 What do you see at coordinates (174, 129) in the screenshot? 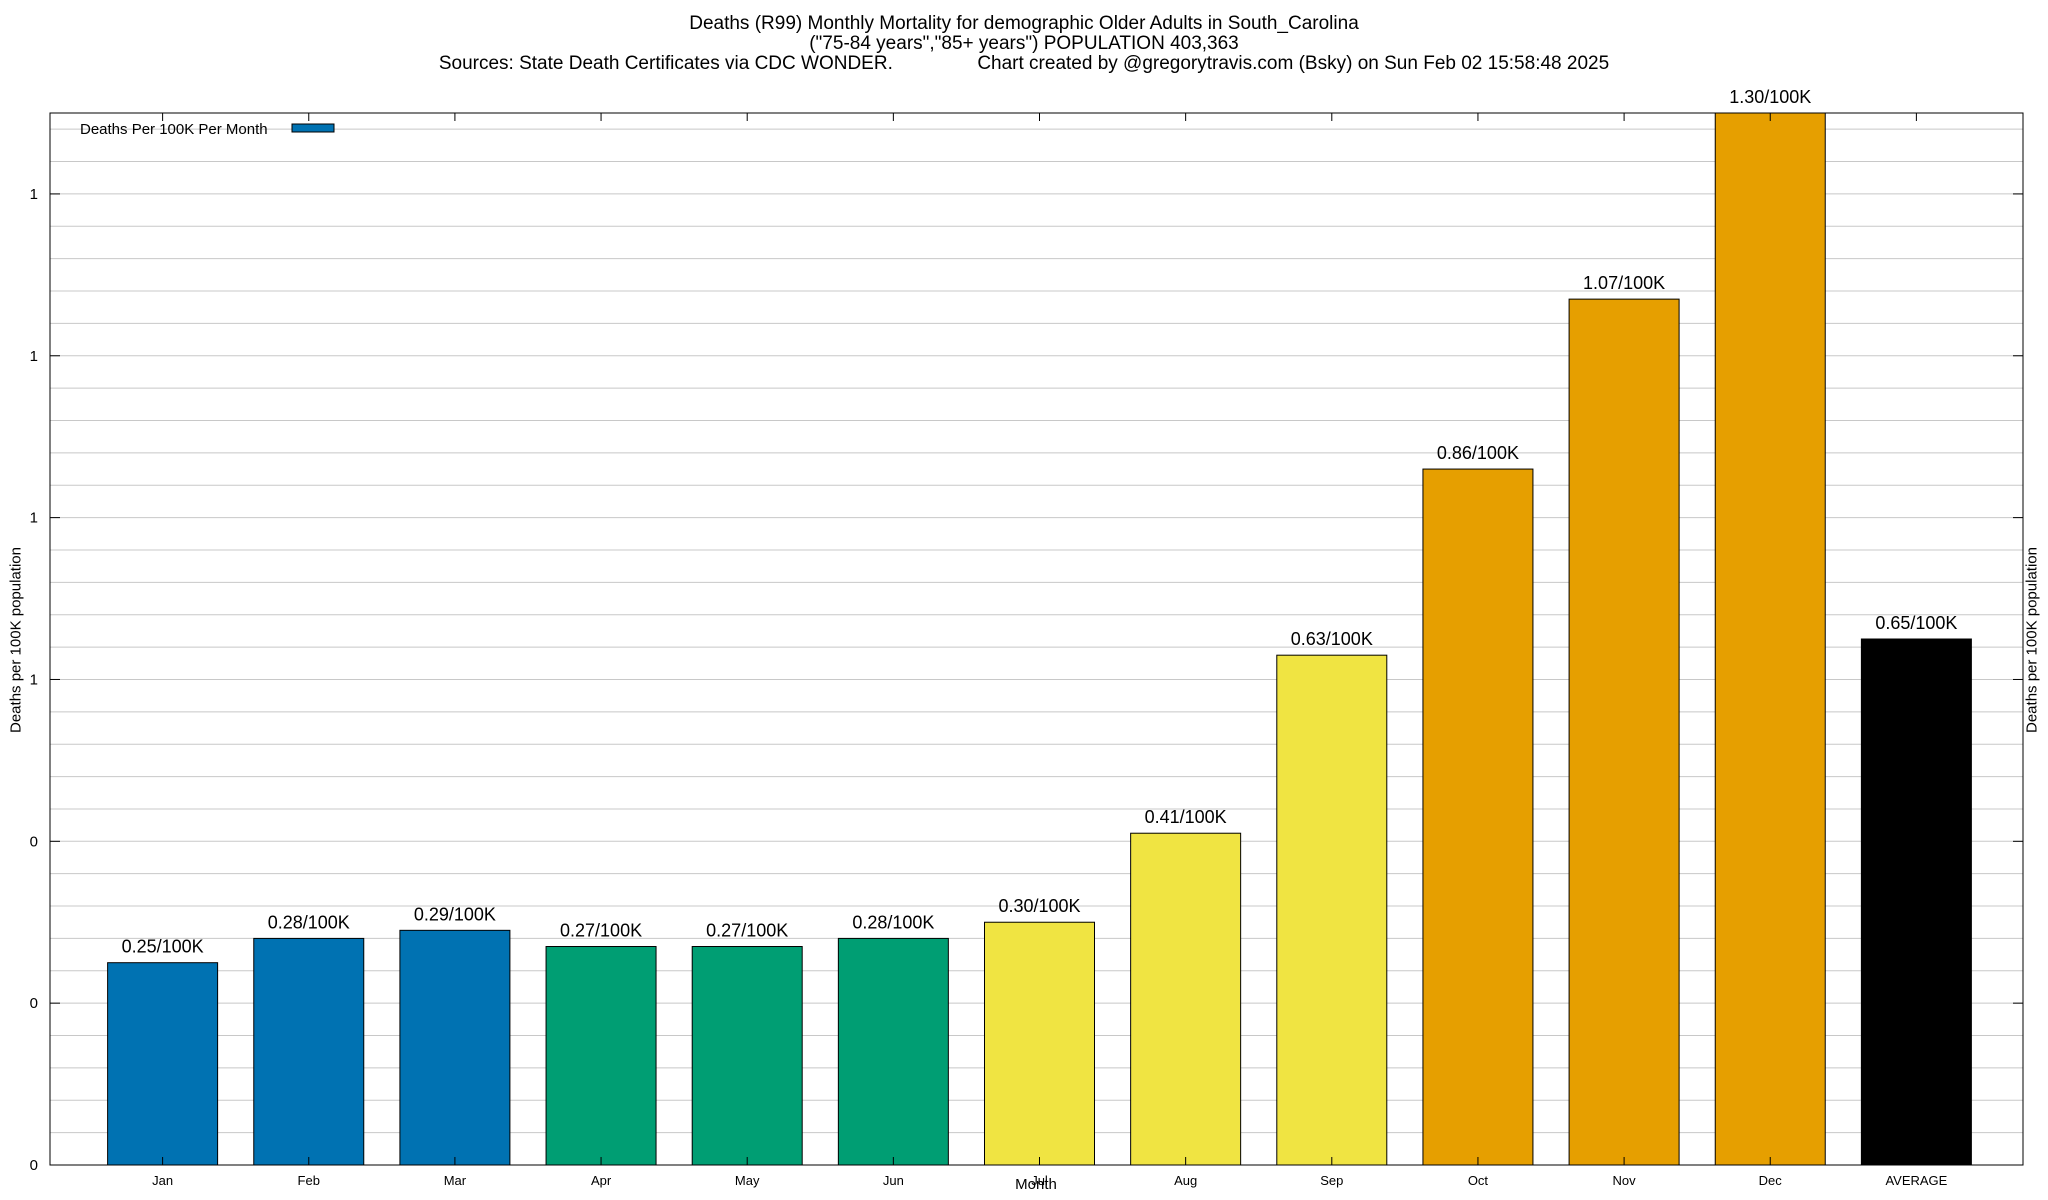
I see `legend-label: Deaths Per 100K Per Month` at bounding box center [174, 129].